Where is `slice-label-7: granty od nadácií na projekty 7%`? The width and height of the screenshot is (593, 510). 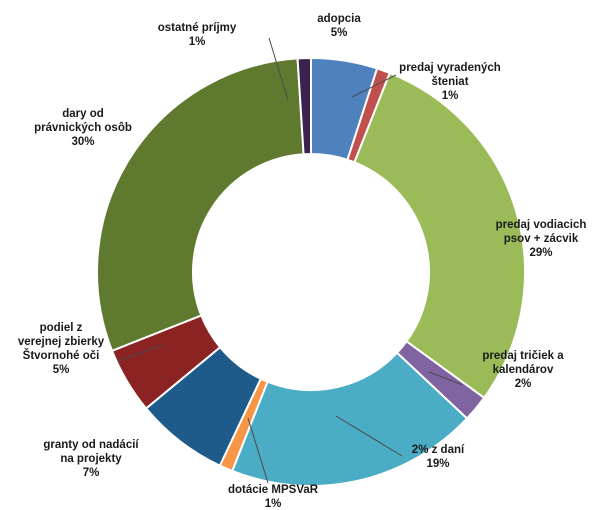
slice-label-7: granty od nadácií na projekty 7% is located at coordinates (91, 459).